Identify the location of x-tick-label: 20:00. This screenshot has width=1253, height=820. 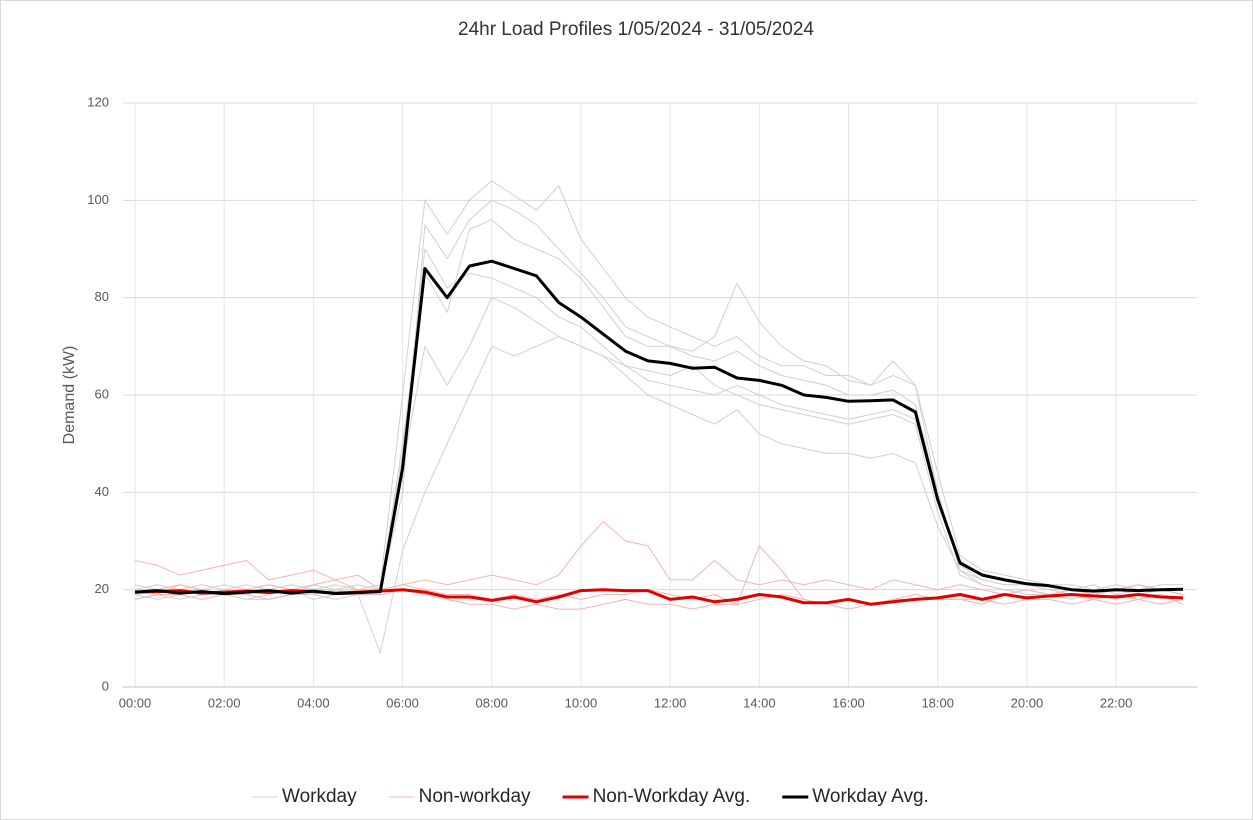
(1027, 702).